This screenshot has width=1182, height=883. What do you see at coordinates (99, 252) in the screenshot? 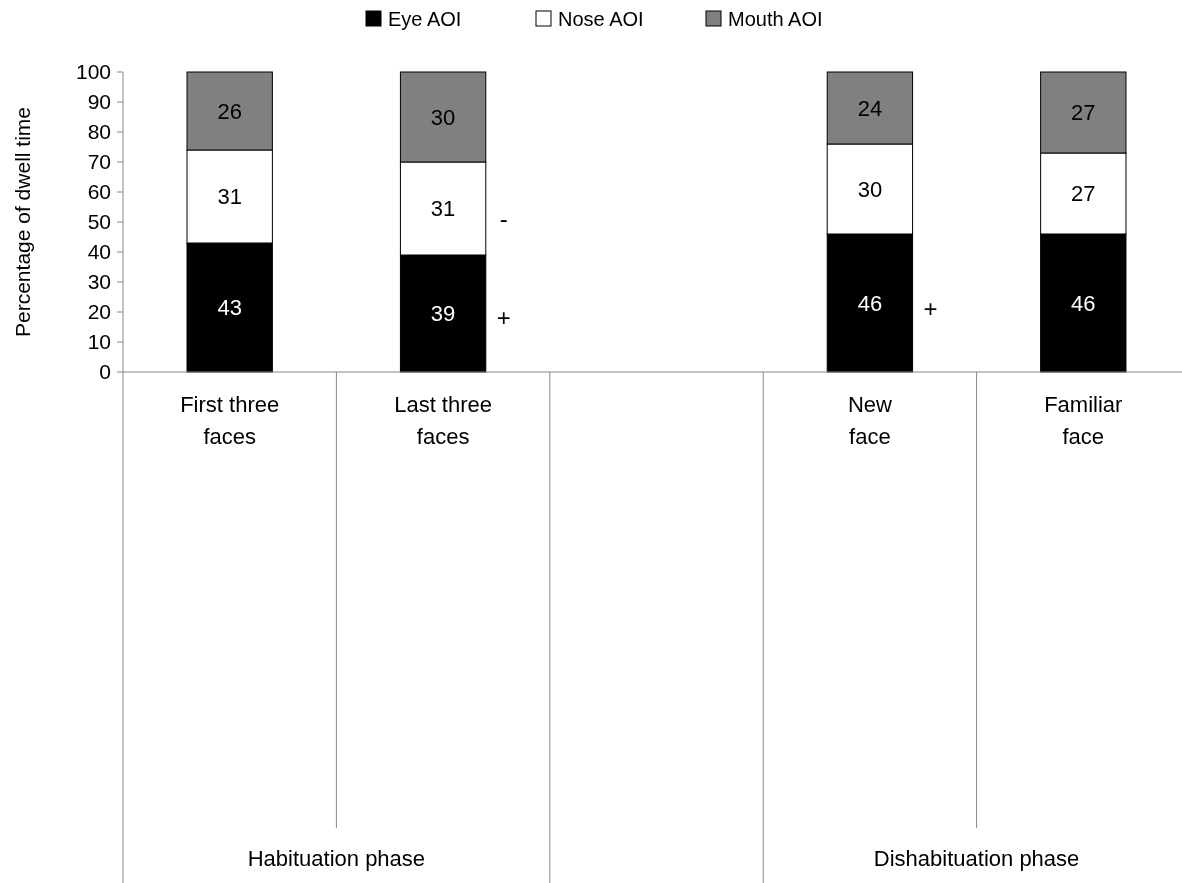
I see `y-tick-label: 40` at bounding box center [99, 252].